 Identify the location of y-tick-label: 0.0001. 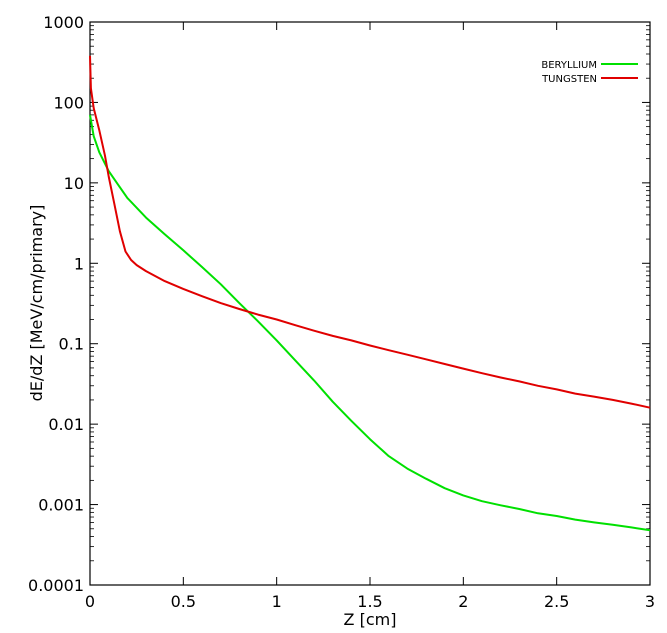
(56, 585).